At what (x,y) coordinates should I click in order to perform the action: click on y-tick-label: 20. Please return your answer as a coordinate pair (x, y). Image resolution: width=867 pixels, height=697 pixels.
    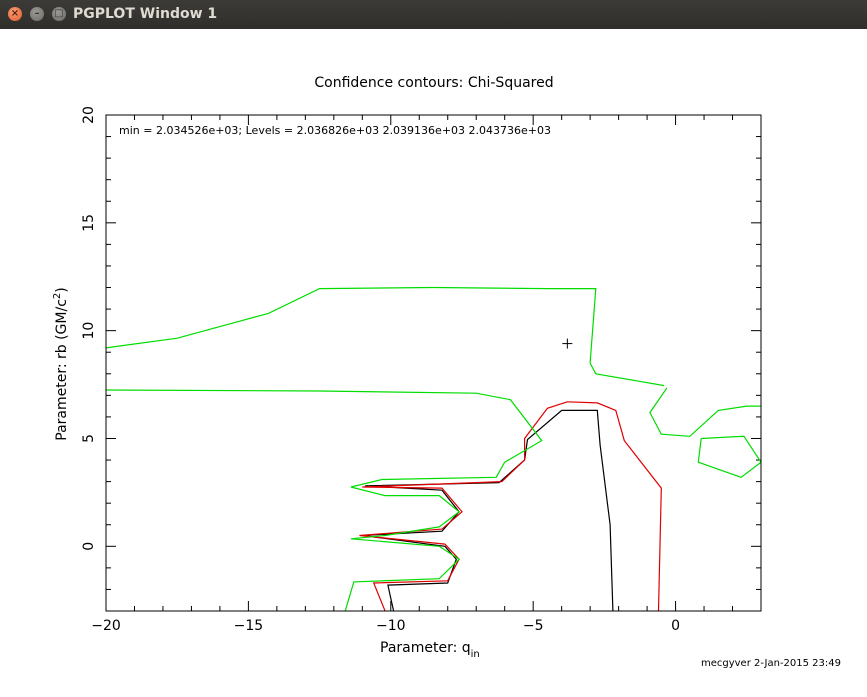
    Looking at the image, I should click on (89, 115).